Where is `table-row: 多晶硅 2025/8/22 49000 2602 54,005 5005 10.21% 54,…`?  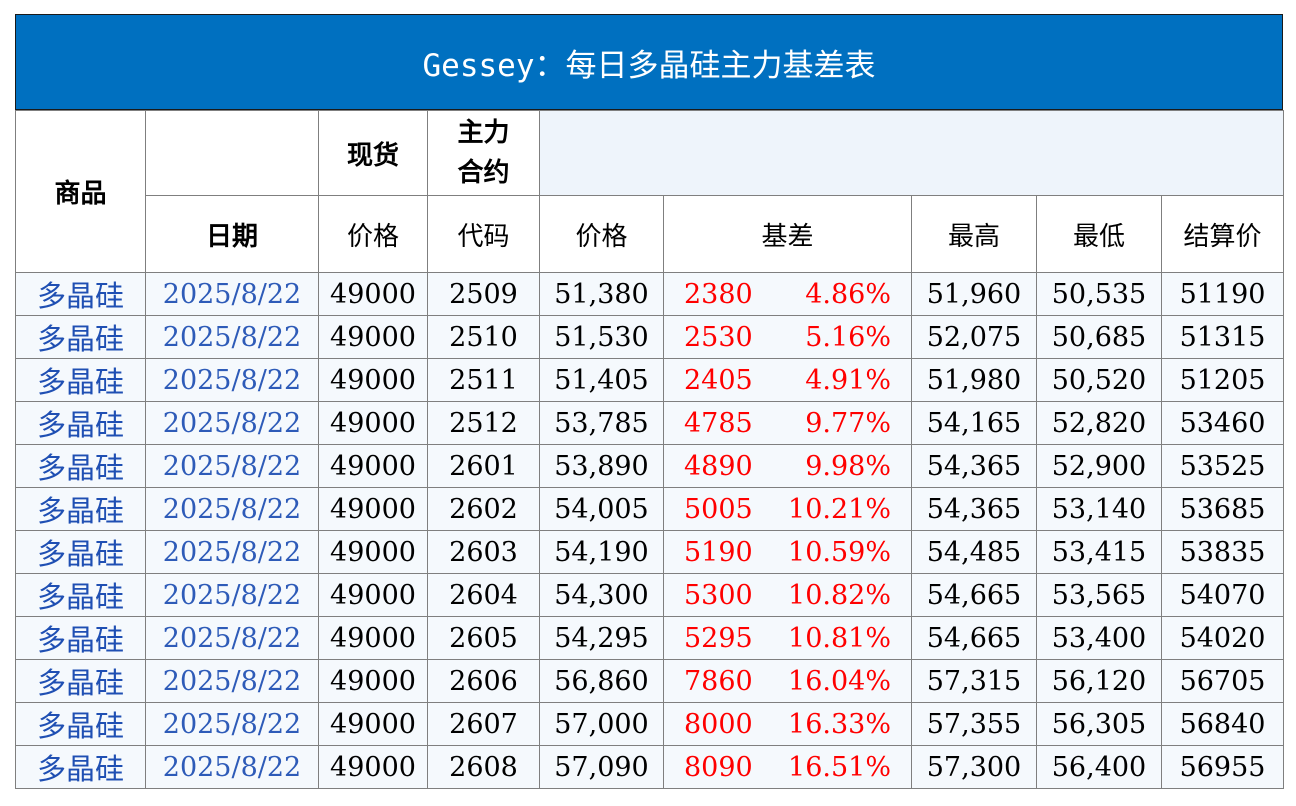
table-row: 多晶硅 2025/8/22 49000 2602 54,005 5005 10.21% 54,… is located at coordinates (650, 509).